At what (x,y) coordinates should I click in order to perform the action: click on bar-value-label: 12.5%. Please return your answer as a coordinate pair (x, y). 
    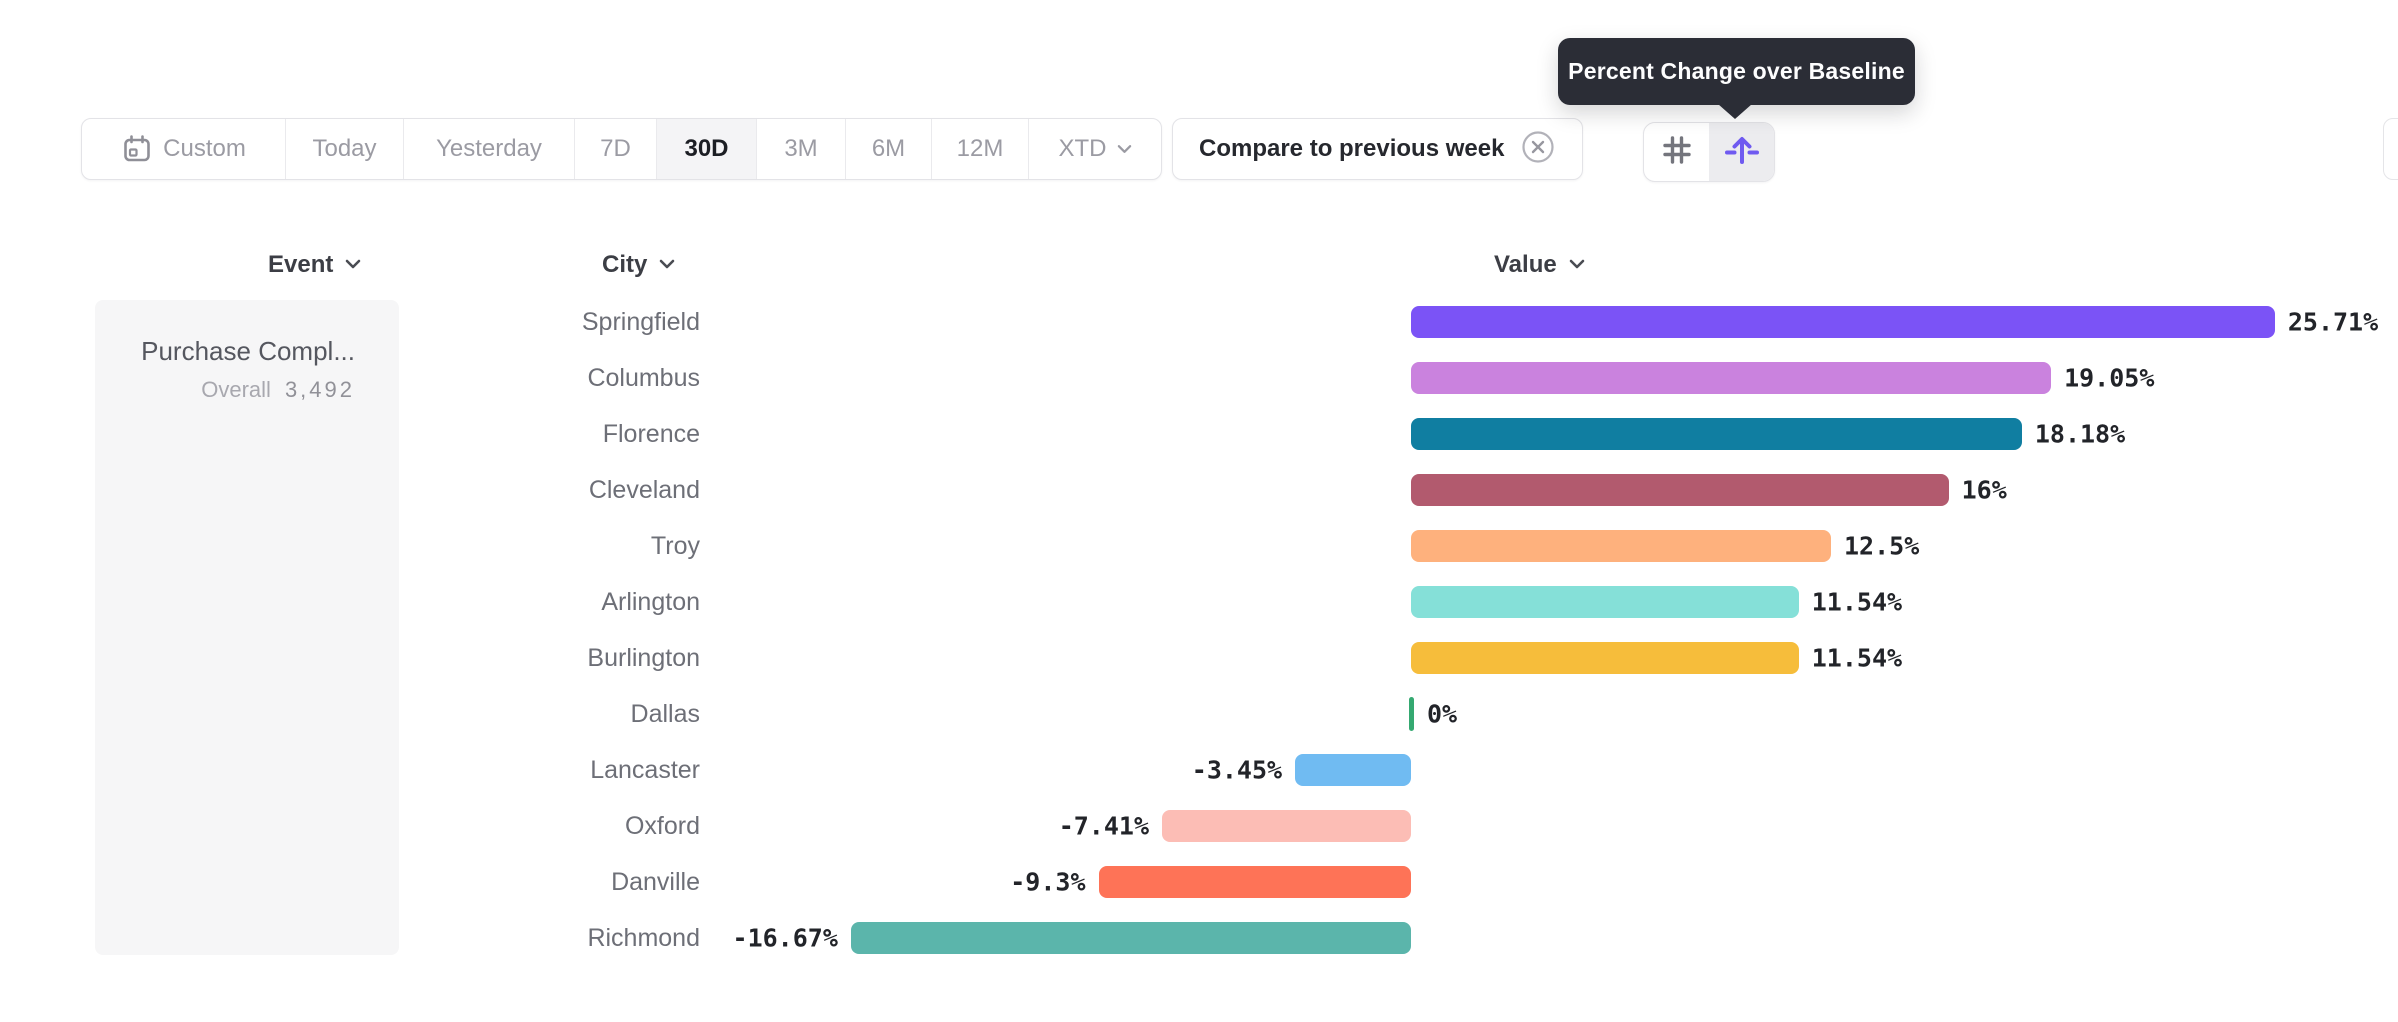
    Looking at the image, I should click on (1882, 546).